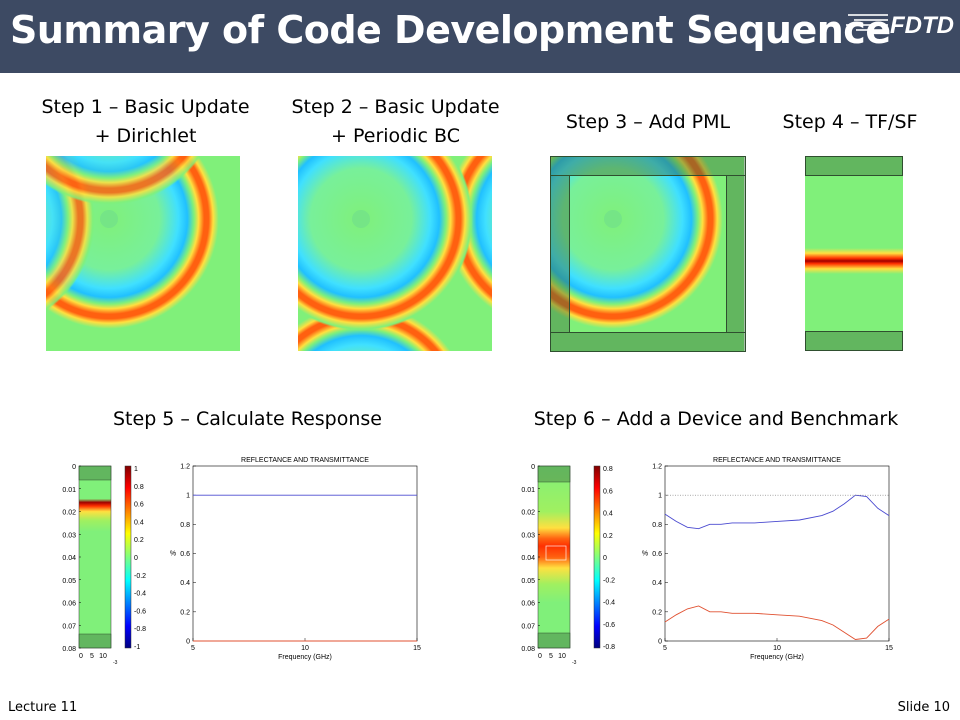  Describe the element at coordinates (185, 467) in the screenshot. I see `step5-chart-y-tick: 1.2` at that location.